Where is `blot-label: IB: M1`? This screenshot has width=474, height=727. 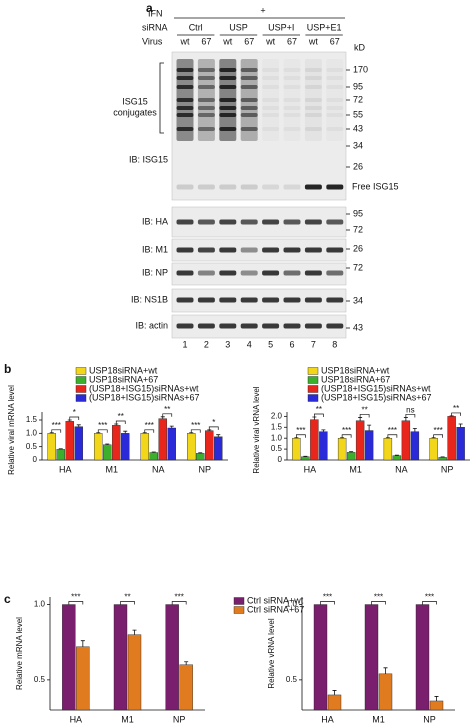
blot-label: IB: M1 is located at coordinates (155, 249).